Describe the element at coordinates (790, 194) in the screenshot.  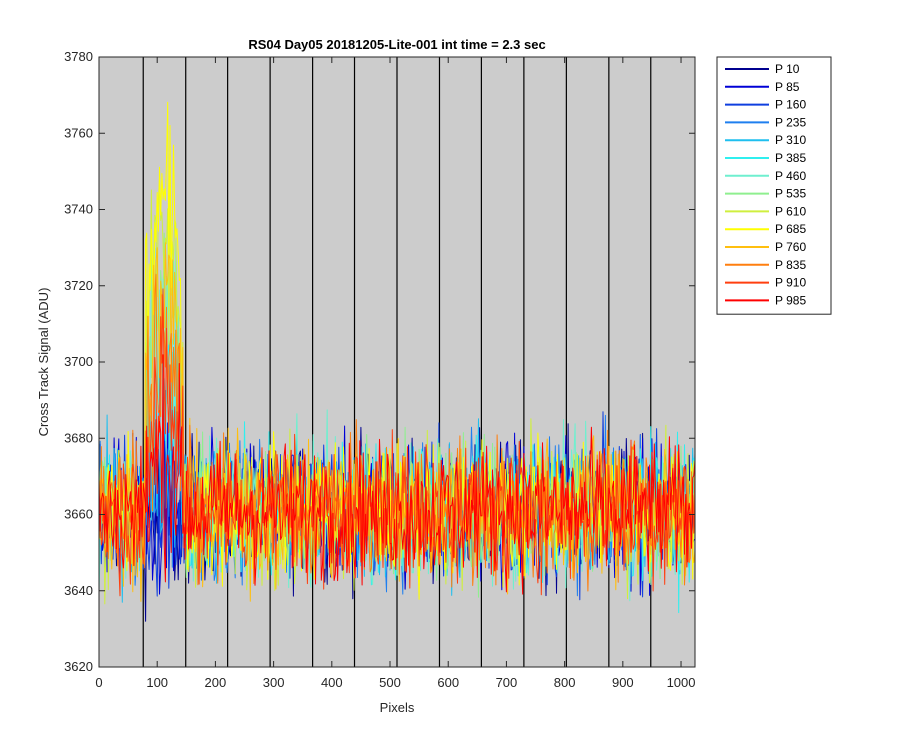
I see `legend-label-p-535: P 535` at that location.